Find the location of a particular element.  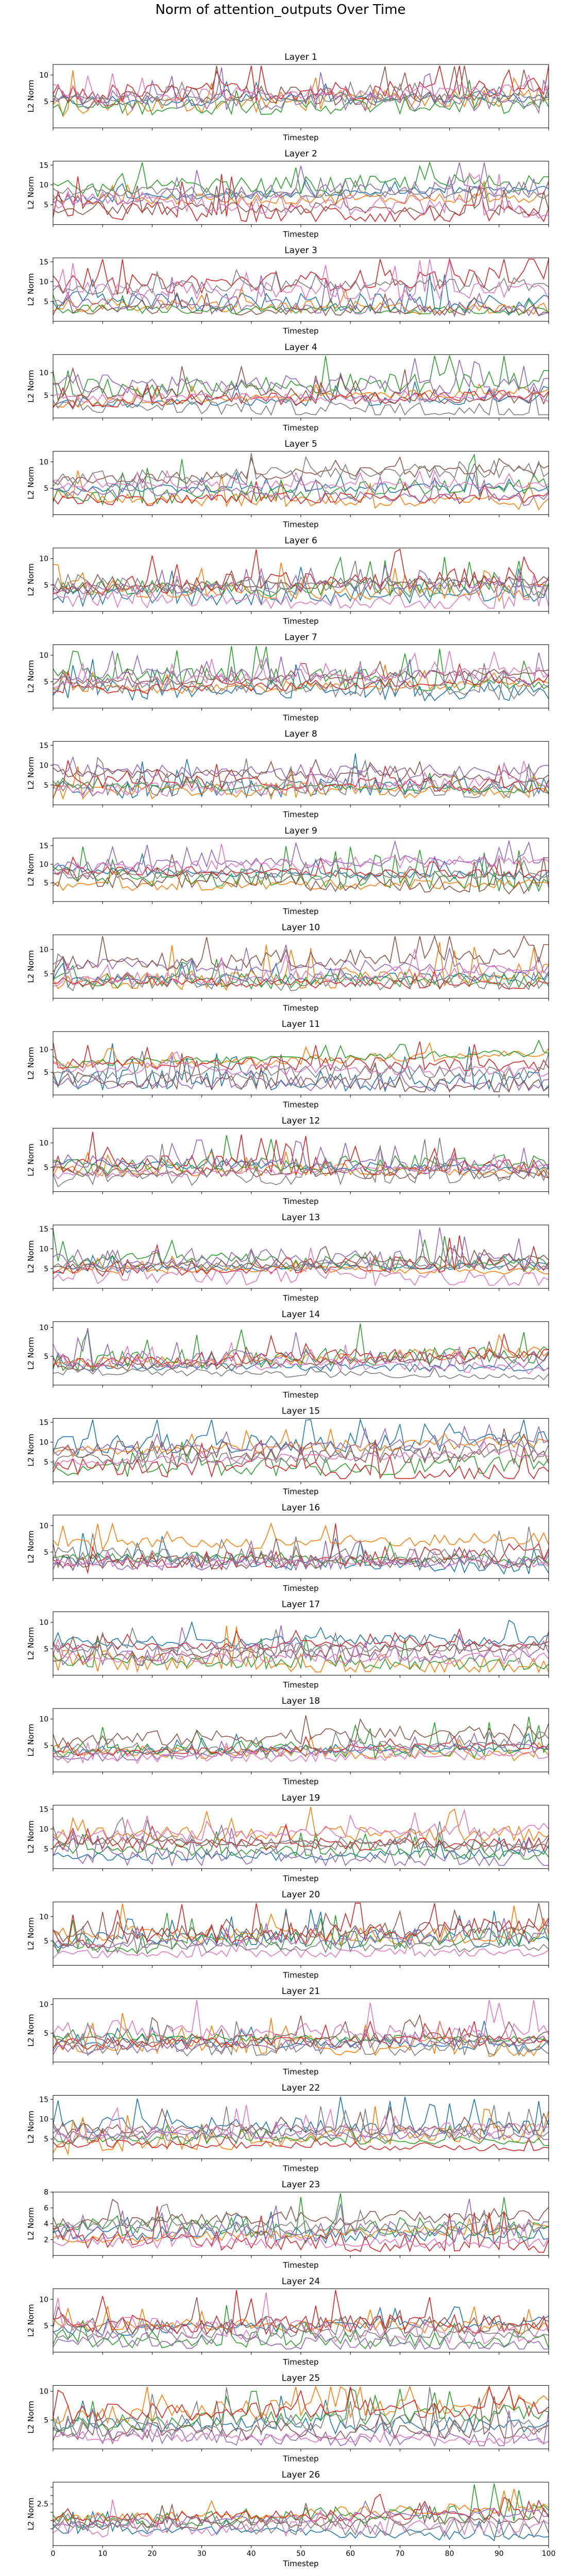

x-tick-label: 40 is located at coordinates (251, 2554).